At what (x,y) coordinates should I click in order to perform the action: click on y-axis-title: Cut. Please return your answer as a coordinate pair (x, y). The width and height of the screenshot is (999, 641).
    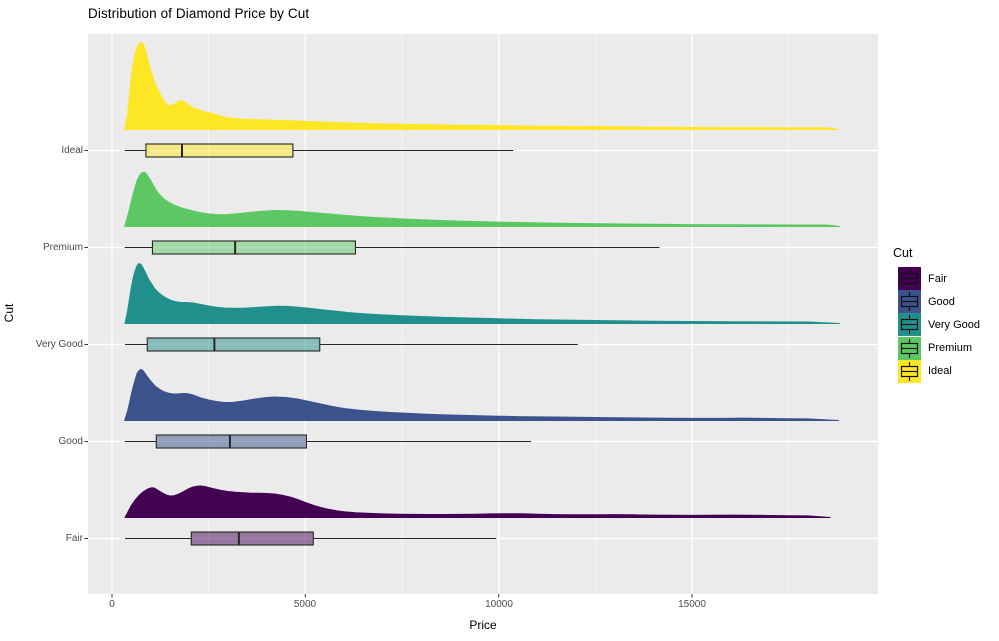
    Looking at the image, I should click on (9, 313).